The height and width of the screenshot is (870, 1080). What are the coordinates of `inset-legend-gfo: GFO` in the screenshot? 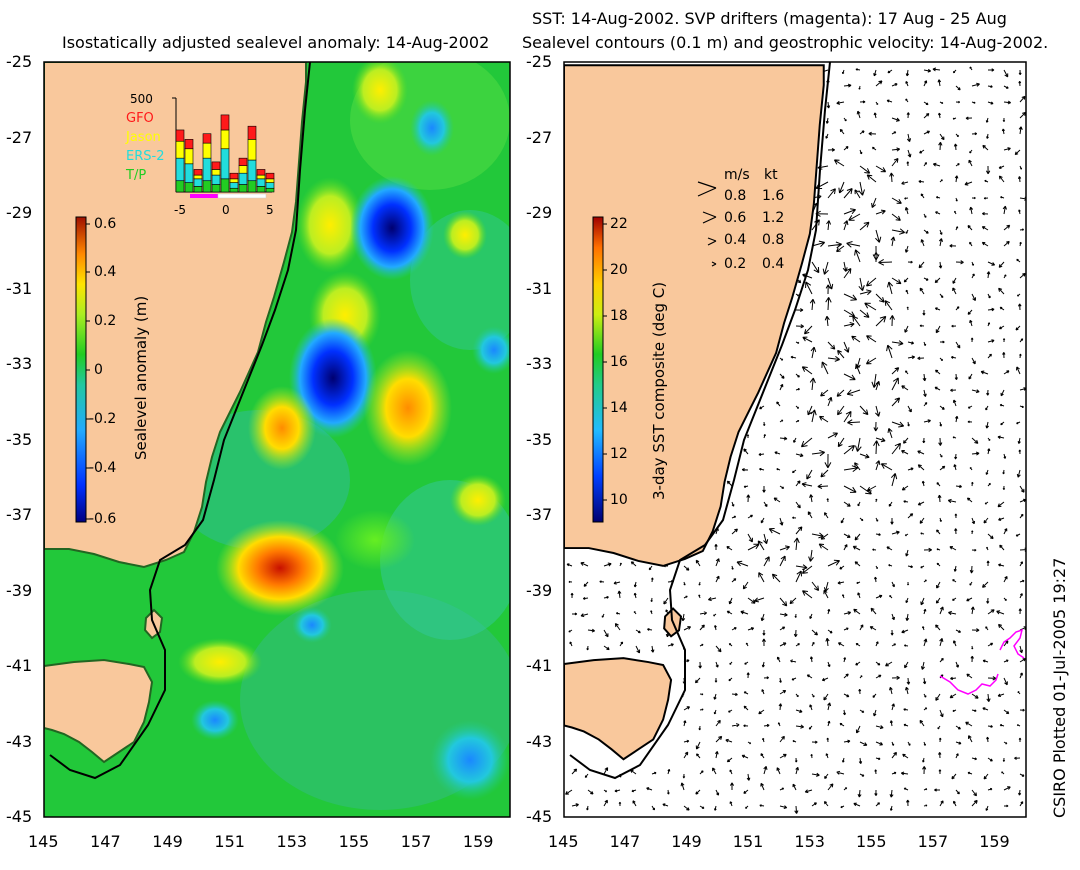 It's located at (140, 118).